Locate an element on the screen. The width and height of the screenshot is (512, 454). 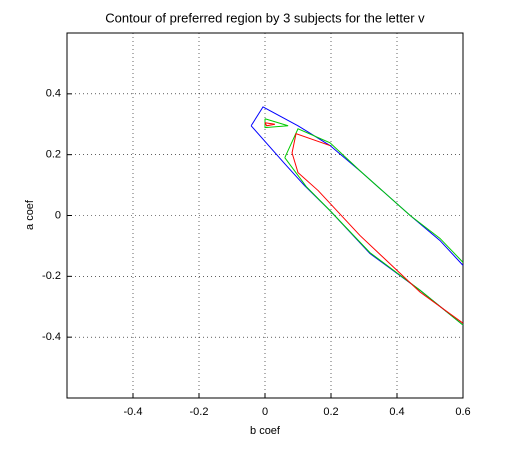
y-tick-label: 0 is located at coordinates (58, 215).